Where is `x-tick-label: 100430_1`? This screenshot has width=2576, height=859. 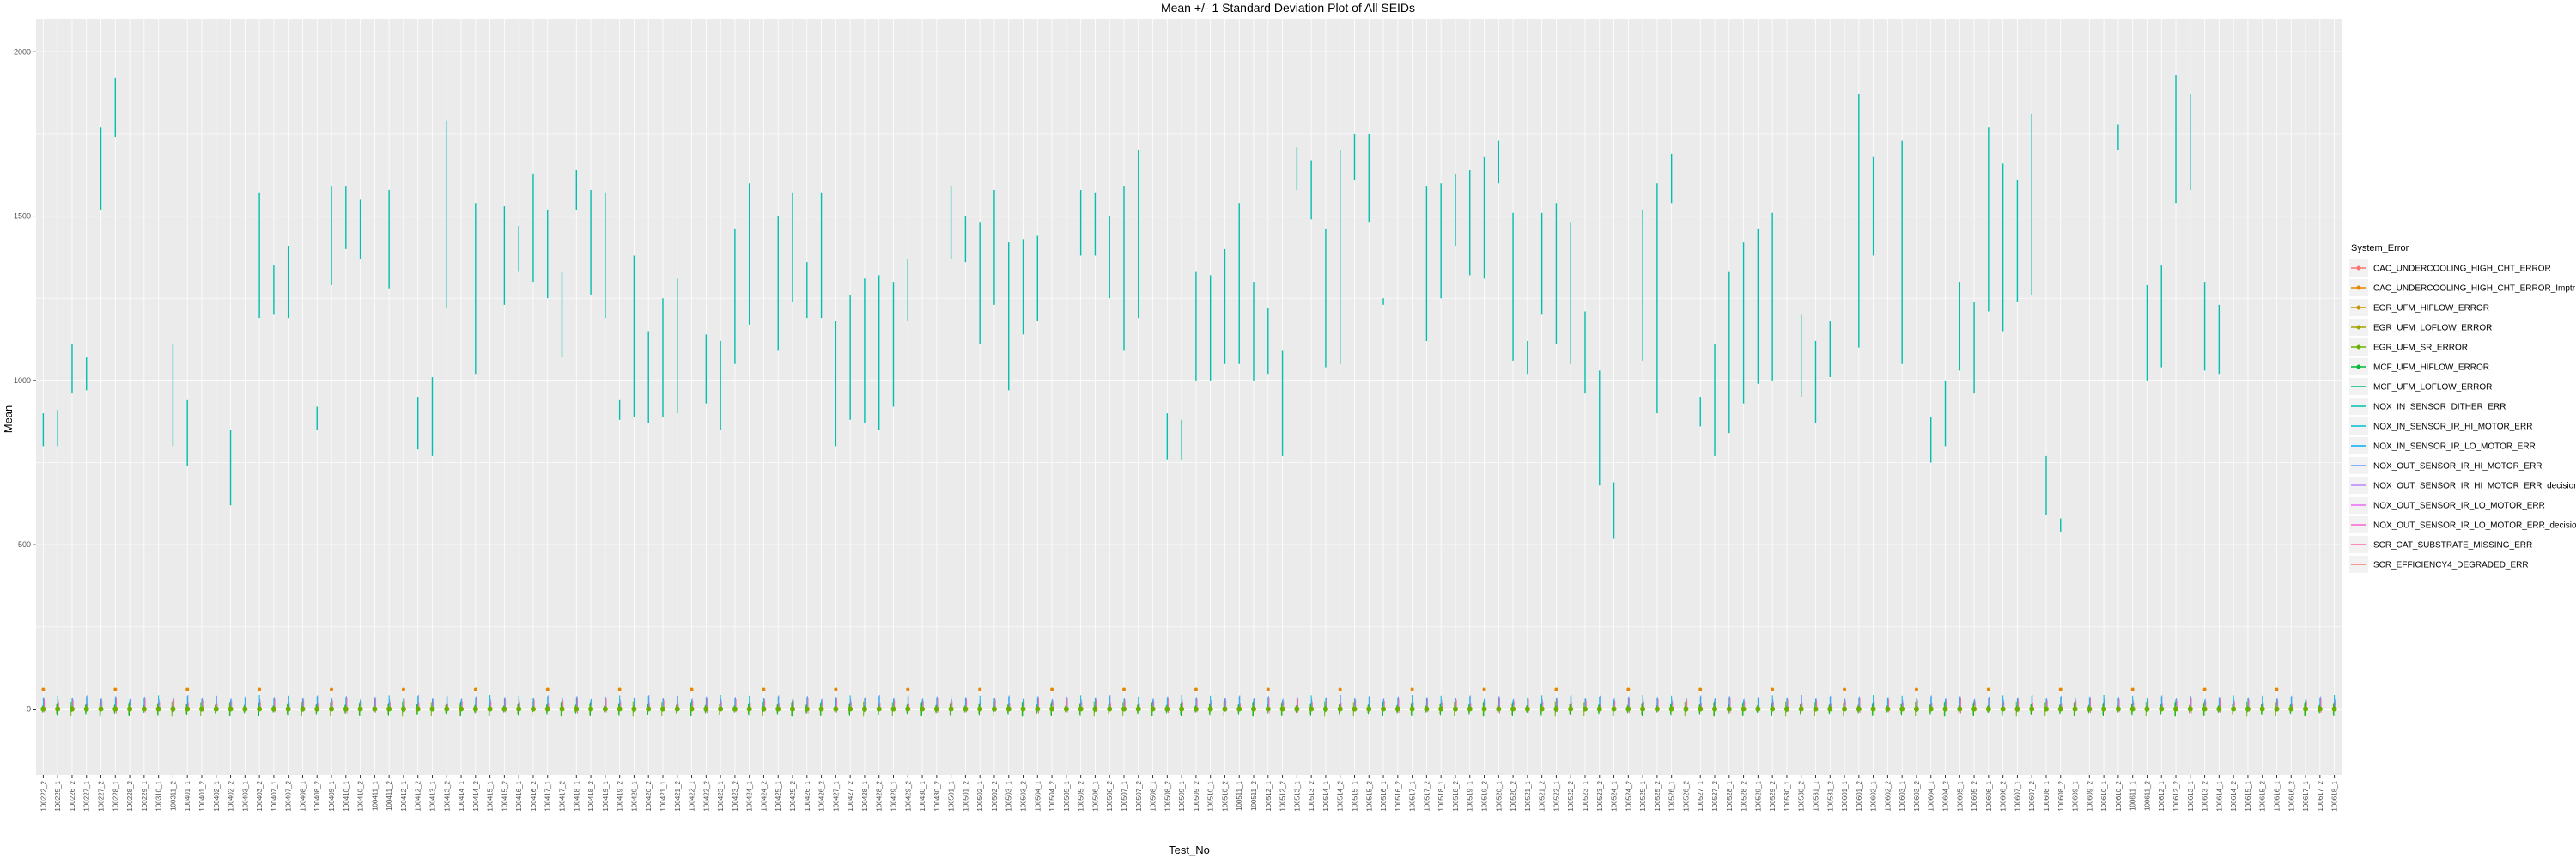 x-tick-label: 100430_1 is located at coordinates (923, 796).